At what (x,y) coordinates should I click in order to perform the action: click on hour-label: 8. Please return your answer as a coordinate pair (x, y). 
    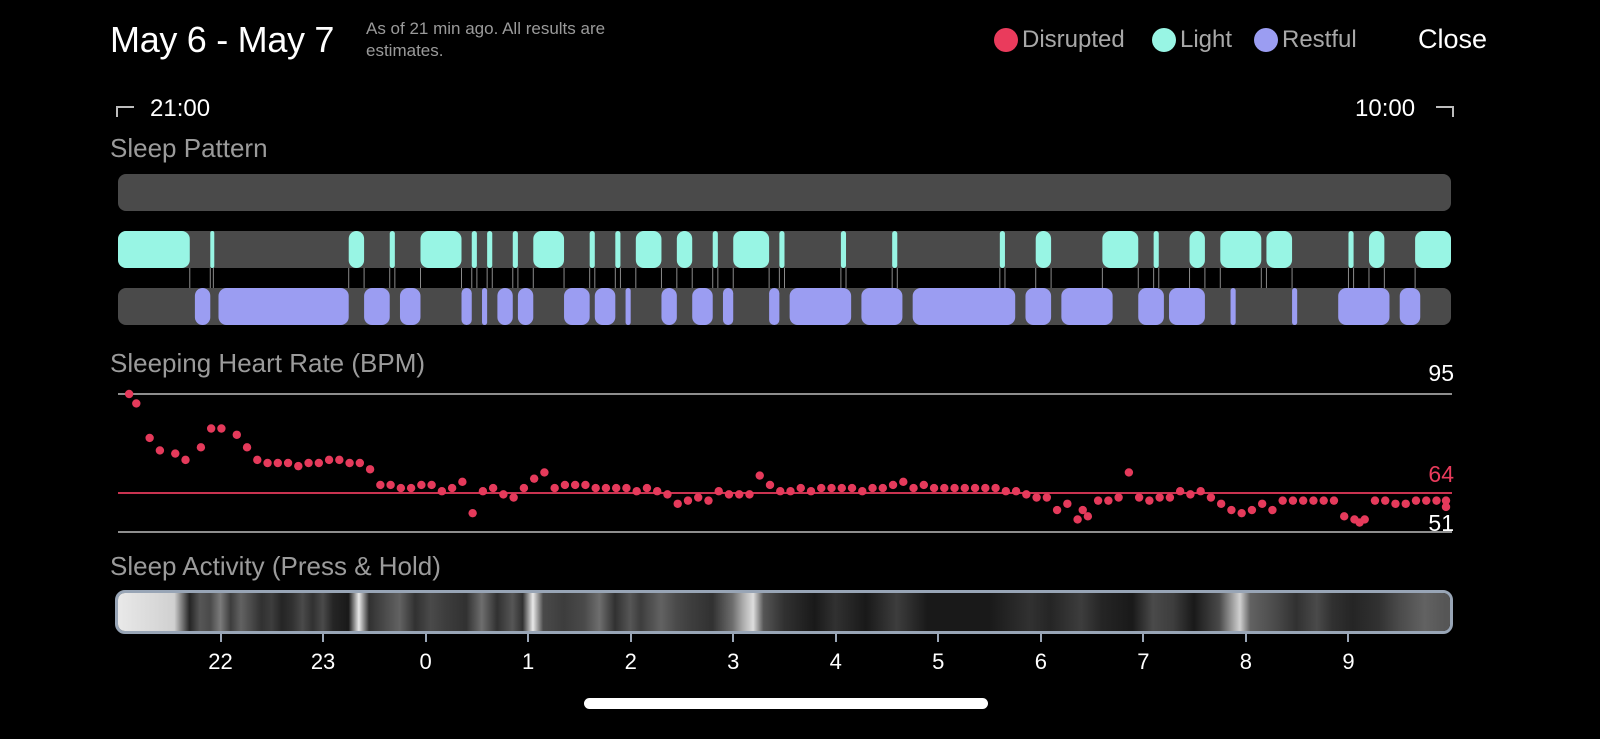
    Looking at the image, I should click on (1246, 661).